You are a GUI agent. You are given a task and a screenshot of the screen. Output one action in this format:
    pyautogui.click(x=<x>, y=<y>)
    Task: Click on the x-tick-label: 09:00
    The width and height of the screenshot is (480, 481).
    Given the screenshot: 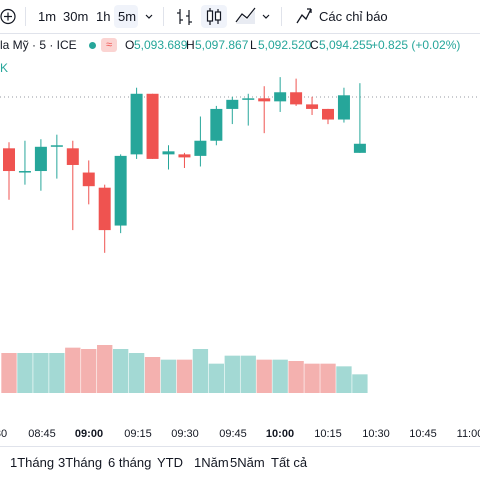 What is the action you would take?
    pyautogui.click(x=89, y=434)
    